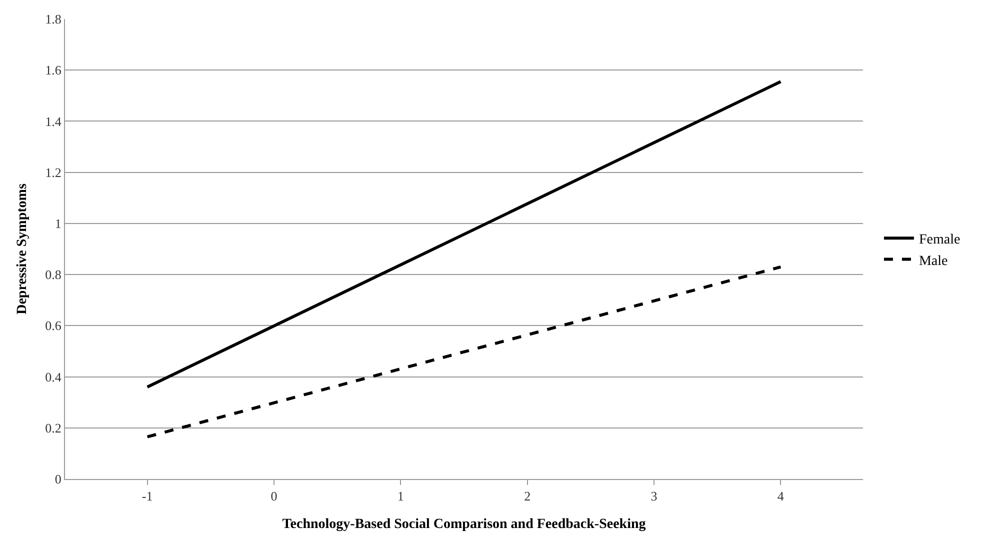  I want to click on y-tick-label: 0, so click(58, 479).